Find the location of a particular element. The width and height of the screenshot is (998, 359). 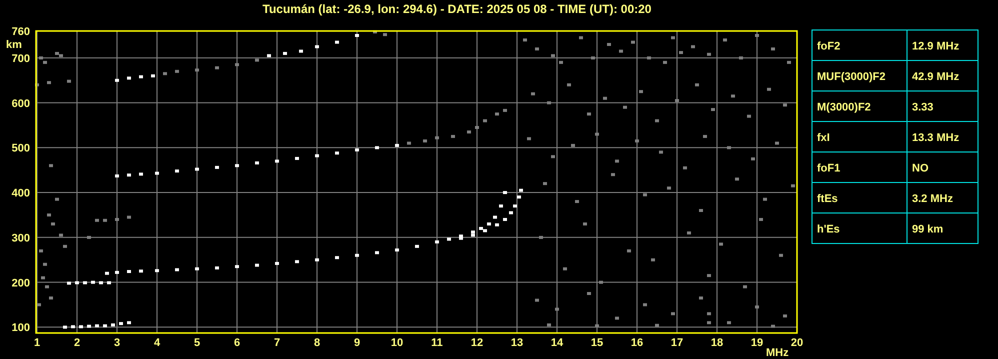

text: ftEs is located at coordinates (827, 198).